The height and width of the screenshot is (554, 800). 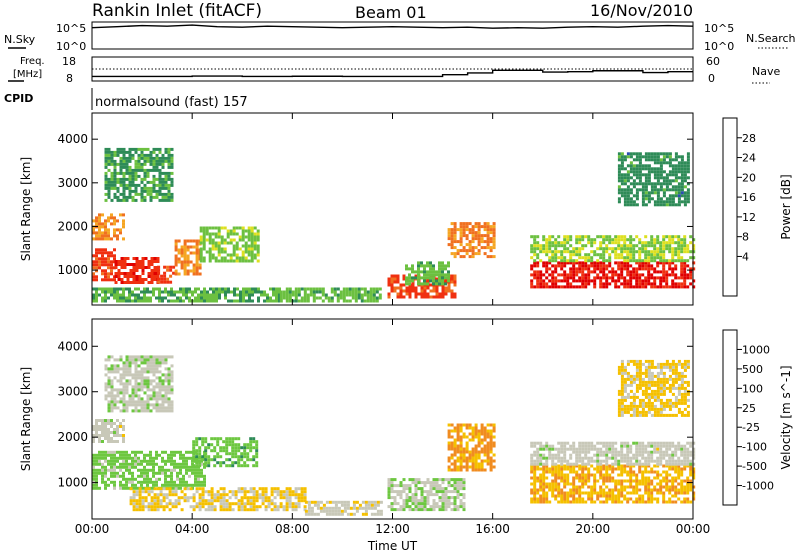 I want to click on nsearch-label: N.Search, so click(x=771, y=38).